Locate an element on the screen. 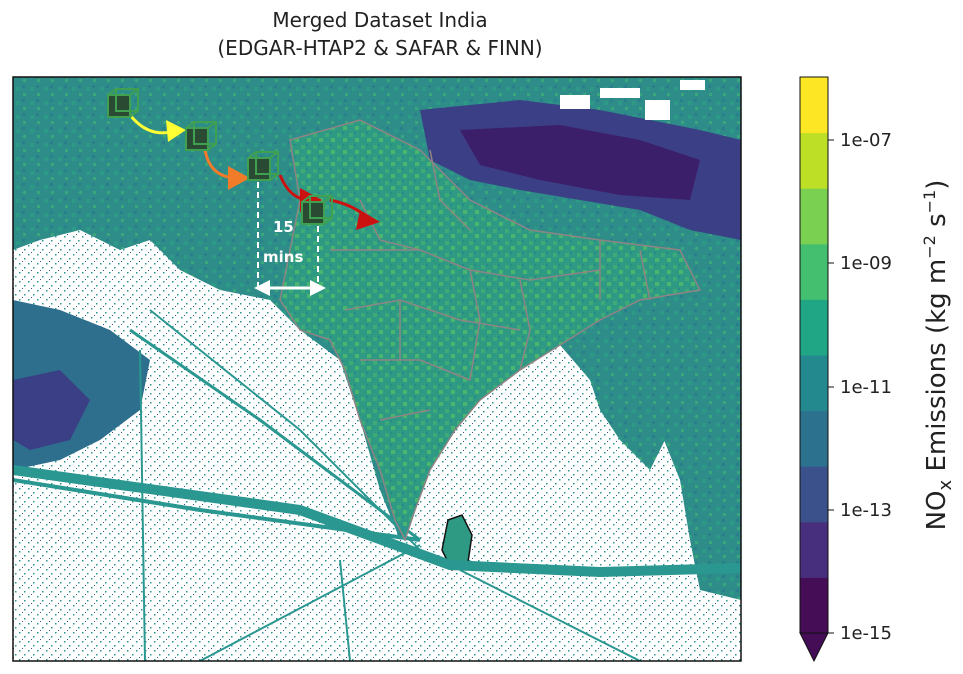  colorbar-label-mid: s is located at coordinates (937, 224).